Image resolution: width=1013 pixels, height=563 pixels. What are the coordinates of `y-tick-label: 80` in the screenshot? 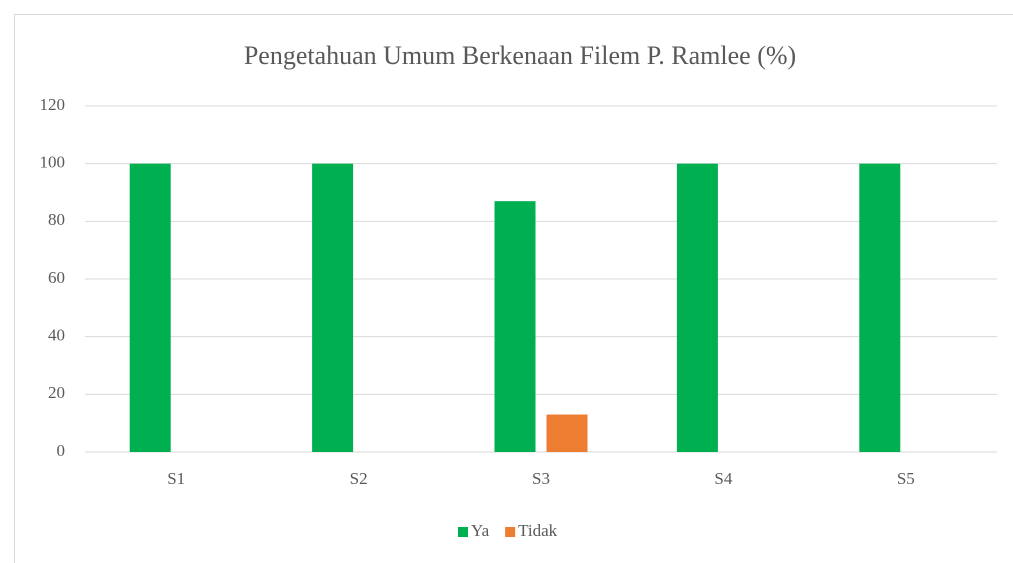 It's located at (56, 219).